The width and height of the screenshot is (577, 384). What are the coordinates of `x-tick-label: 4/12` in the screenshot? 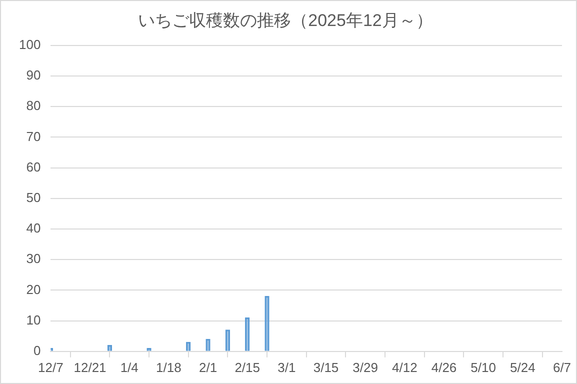 It's located at (405, 367).